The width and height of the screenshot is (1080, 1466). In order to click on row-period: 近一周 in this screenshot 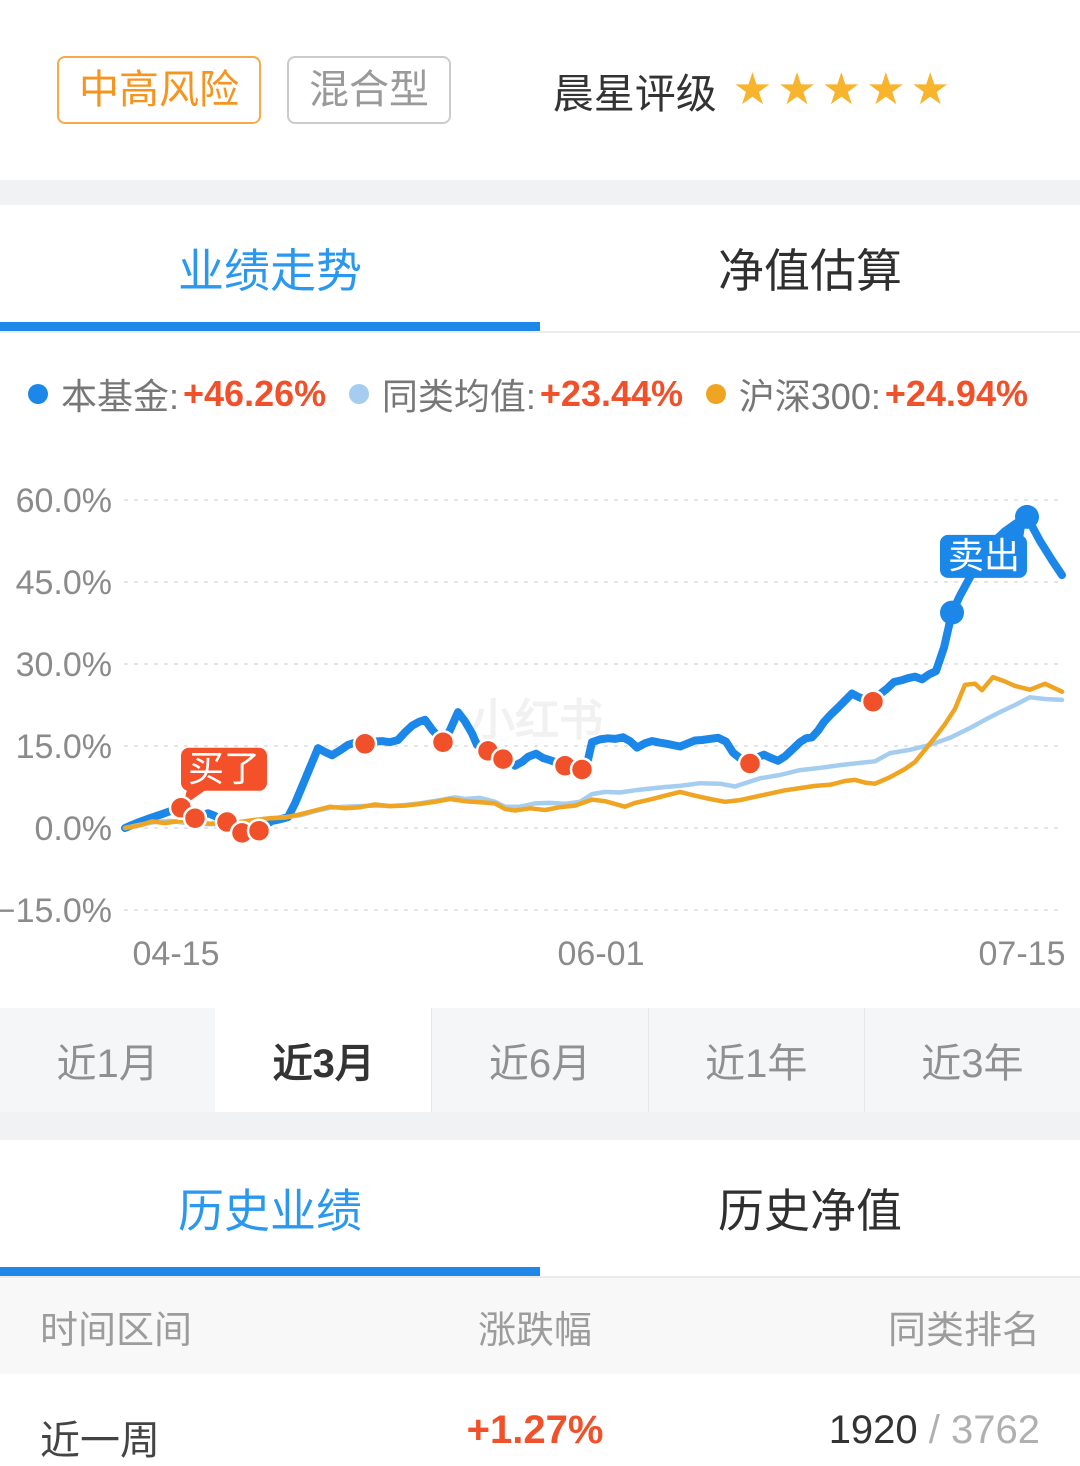, I will do `click(100, 1441)`.